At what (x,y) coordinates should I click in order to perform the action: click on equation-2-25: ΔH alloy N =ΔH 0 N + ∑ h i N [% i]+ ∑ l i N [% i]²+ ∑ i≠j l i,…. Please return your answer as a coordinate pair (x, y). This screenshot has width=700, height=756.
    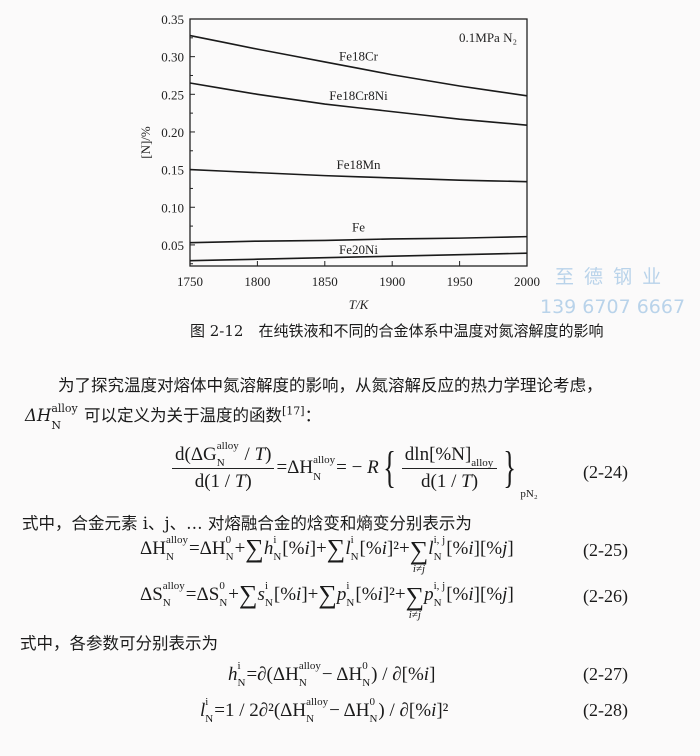
    Looking at the image, I should click on (327, 554).